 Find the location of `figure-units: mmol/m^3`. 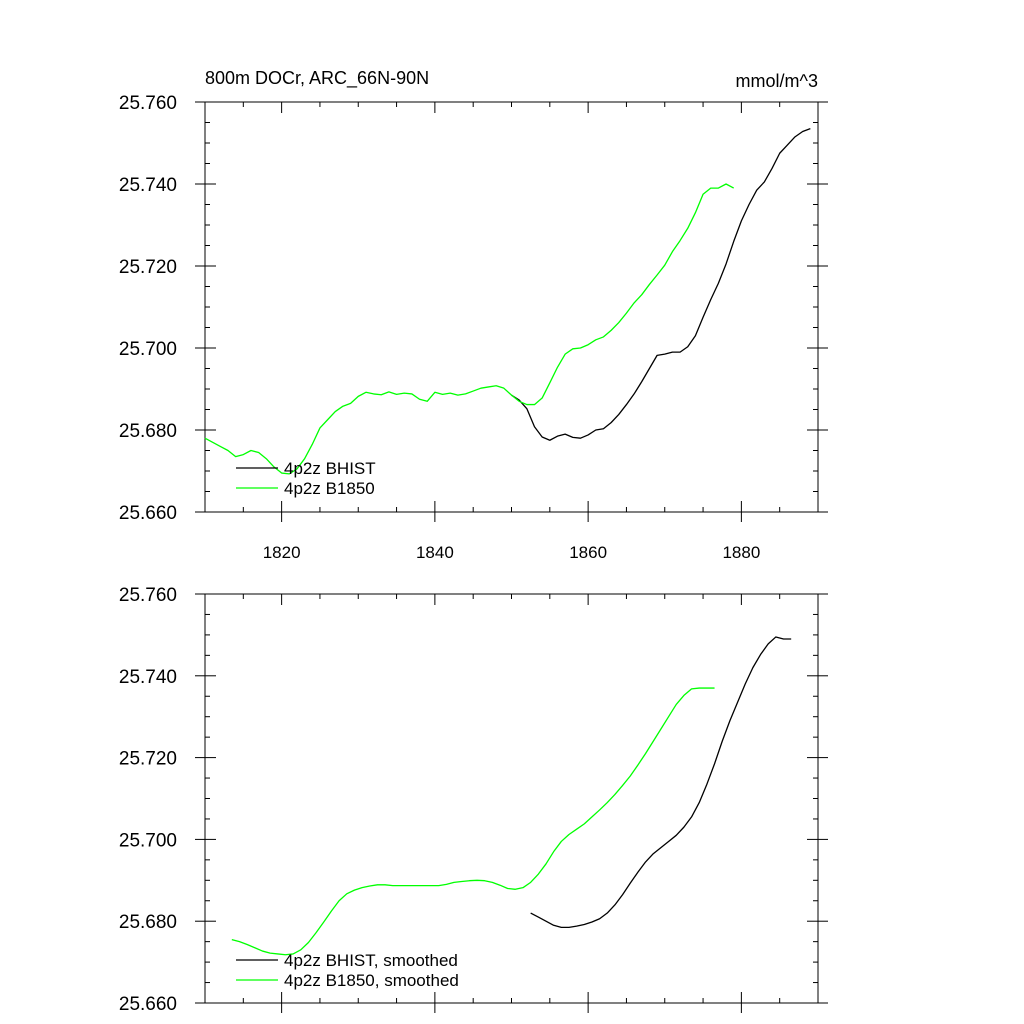

figure-units: mmol/m^3 is located at coordinates (777, 81).